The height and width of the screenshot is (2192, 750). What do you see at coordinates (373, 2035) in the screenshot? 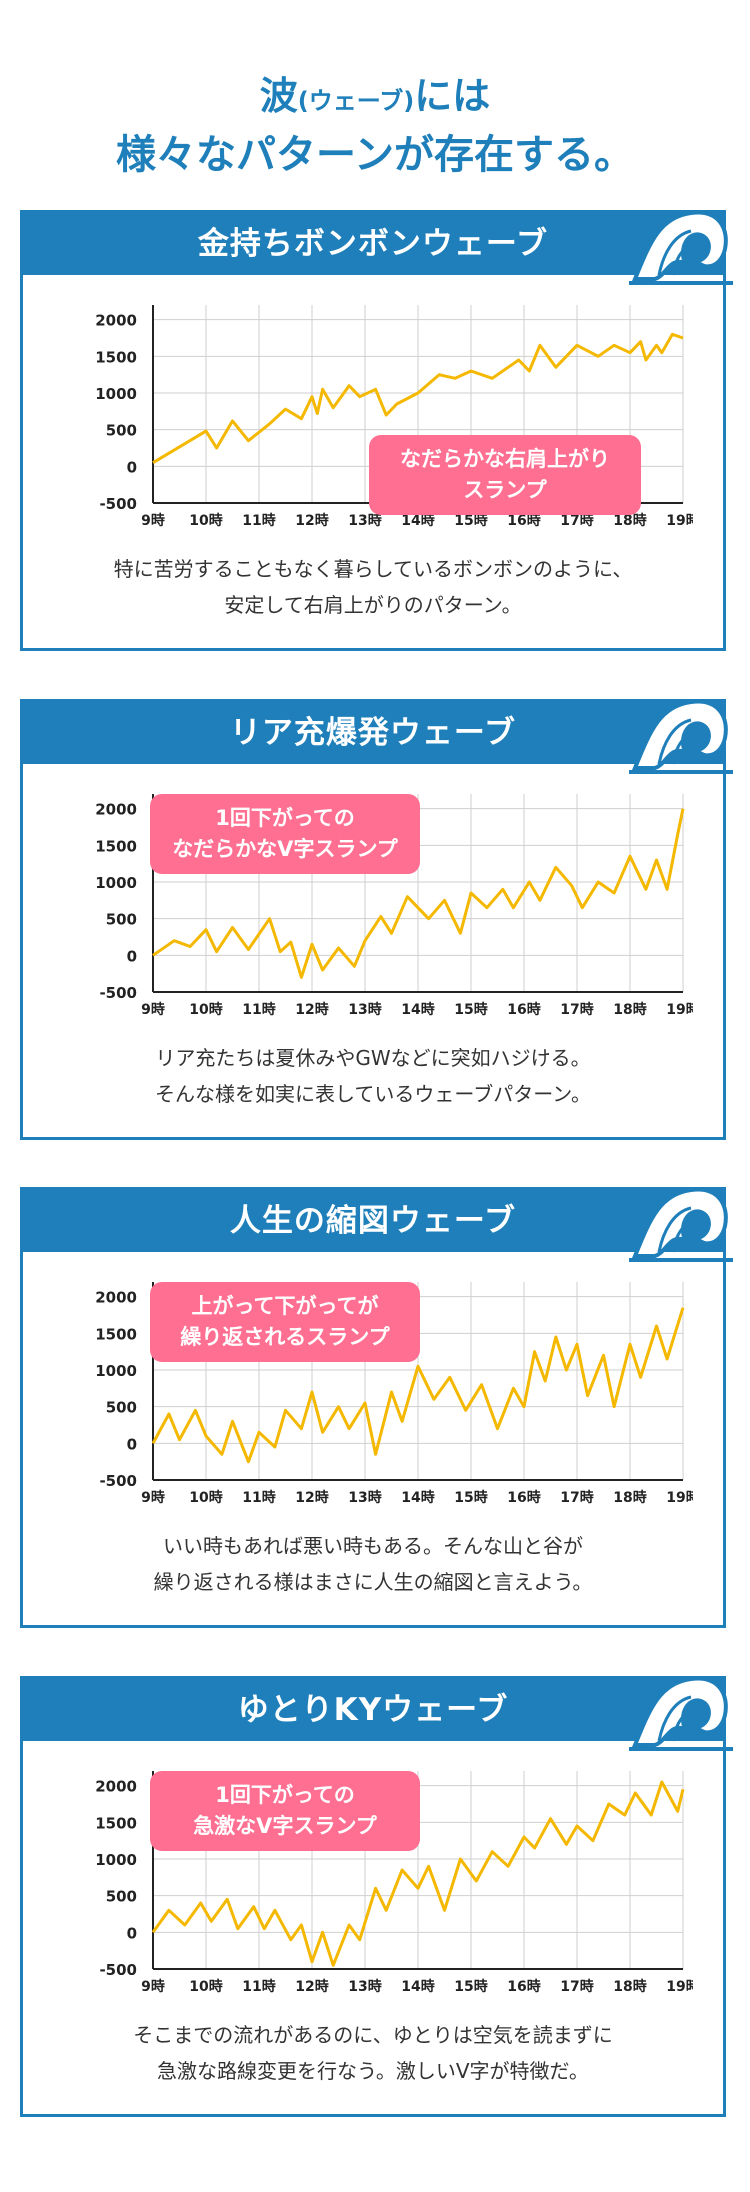
I see `description-line: そこまでの流れがあるのに、ゆとりは空気を読まずに` at bounding box center [373, 2035].